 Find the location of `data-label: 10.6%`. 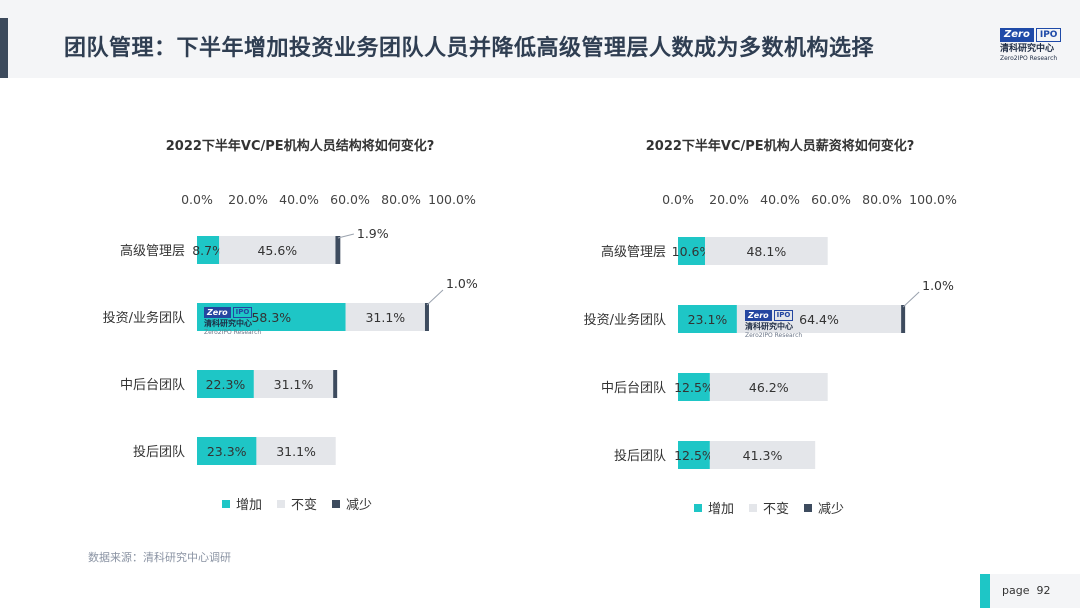

data-label: 10.6% is located at coordinates (692, 251).